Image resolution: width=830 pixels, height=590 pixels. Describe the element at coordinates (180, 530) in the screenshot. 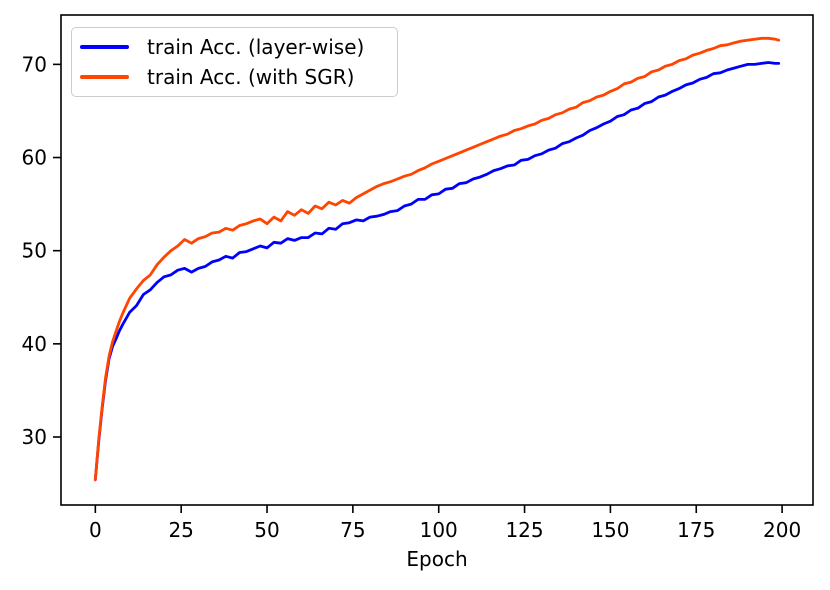

I see `x-tick-label: 25` at that location.